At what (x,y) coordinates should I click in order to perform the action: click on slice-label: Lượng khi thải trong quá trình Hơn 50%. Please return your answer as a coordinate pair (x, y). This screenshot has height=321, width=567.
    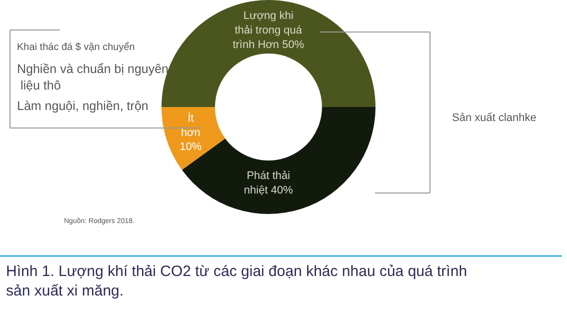
    Looking at the image, I should click on (268, 30).